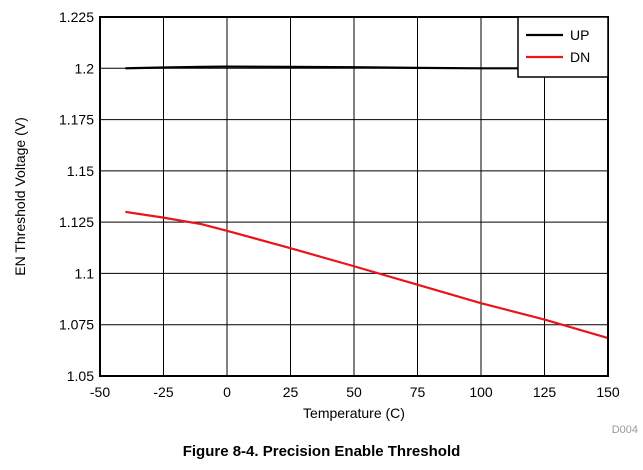  Describe the element at coordinates (481, 392) in the screenshot. I see `x-tick-label: 100` at that location.